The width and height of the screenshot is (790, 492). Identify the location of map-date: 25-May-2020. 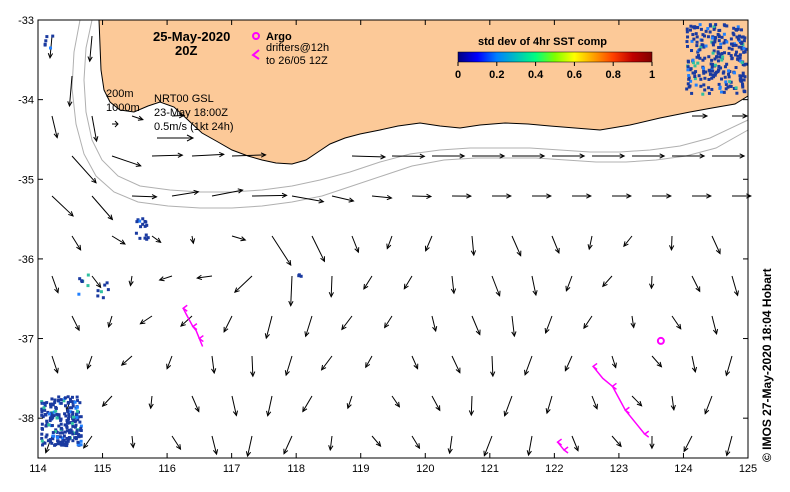
(191, 36).